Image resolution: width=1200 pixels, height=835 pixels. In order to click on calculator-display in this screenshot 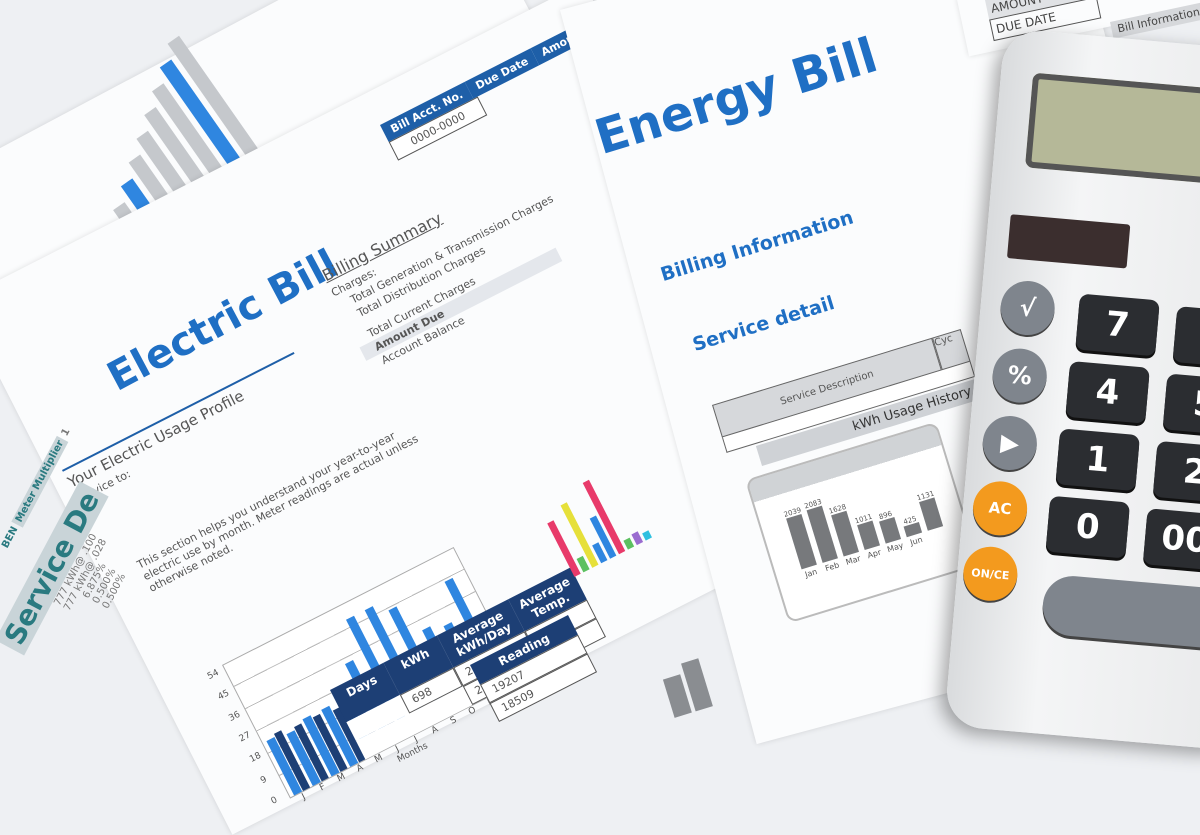, I will do `click(1112, 130)`.